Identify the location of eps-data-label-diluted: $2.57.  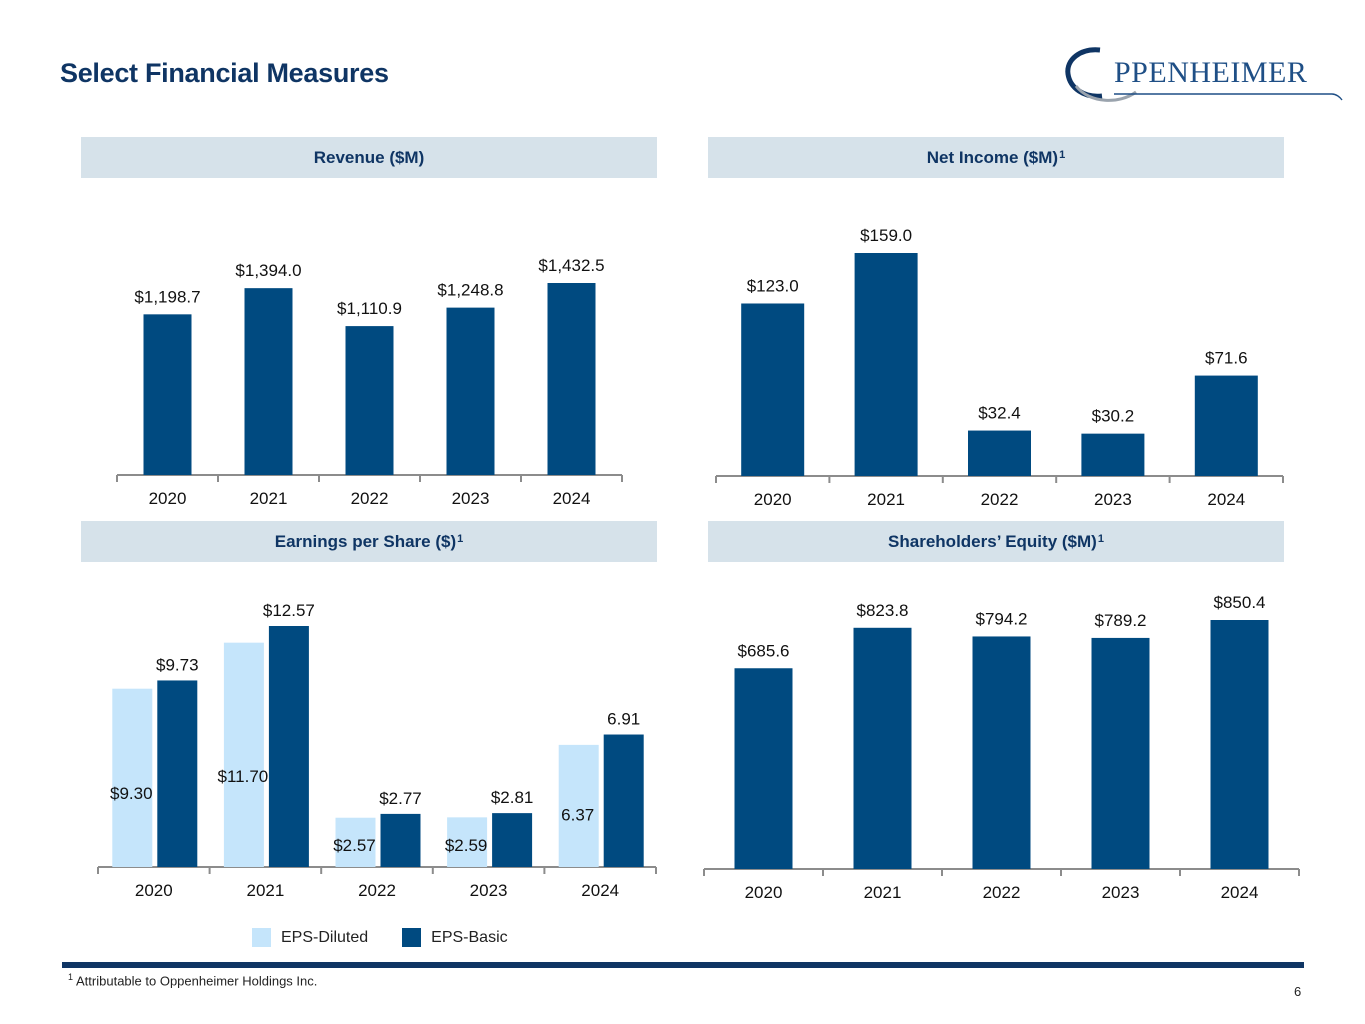
(354, 845).